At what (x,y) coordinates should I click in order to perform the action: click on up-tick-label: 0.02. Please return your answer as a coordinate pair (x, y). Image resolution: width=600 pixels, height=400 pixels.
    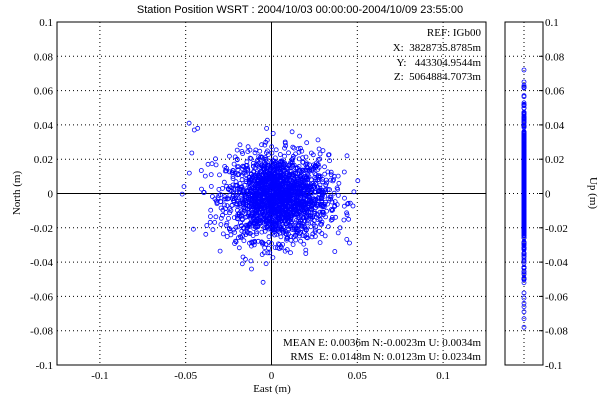
    Looking at the image, I should click on (554, 160).